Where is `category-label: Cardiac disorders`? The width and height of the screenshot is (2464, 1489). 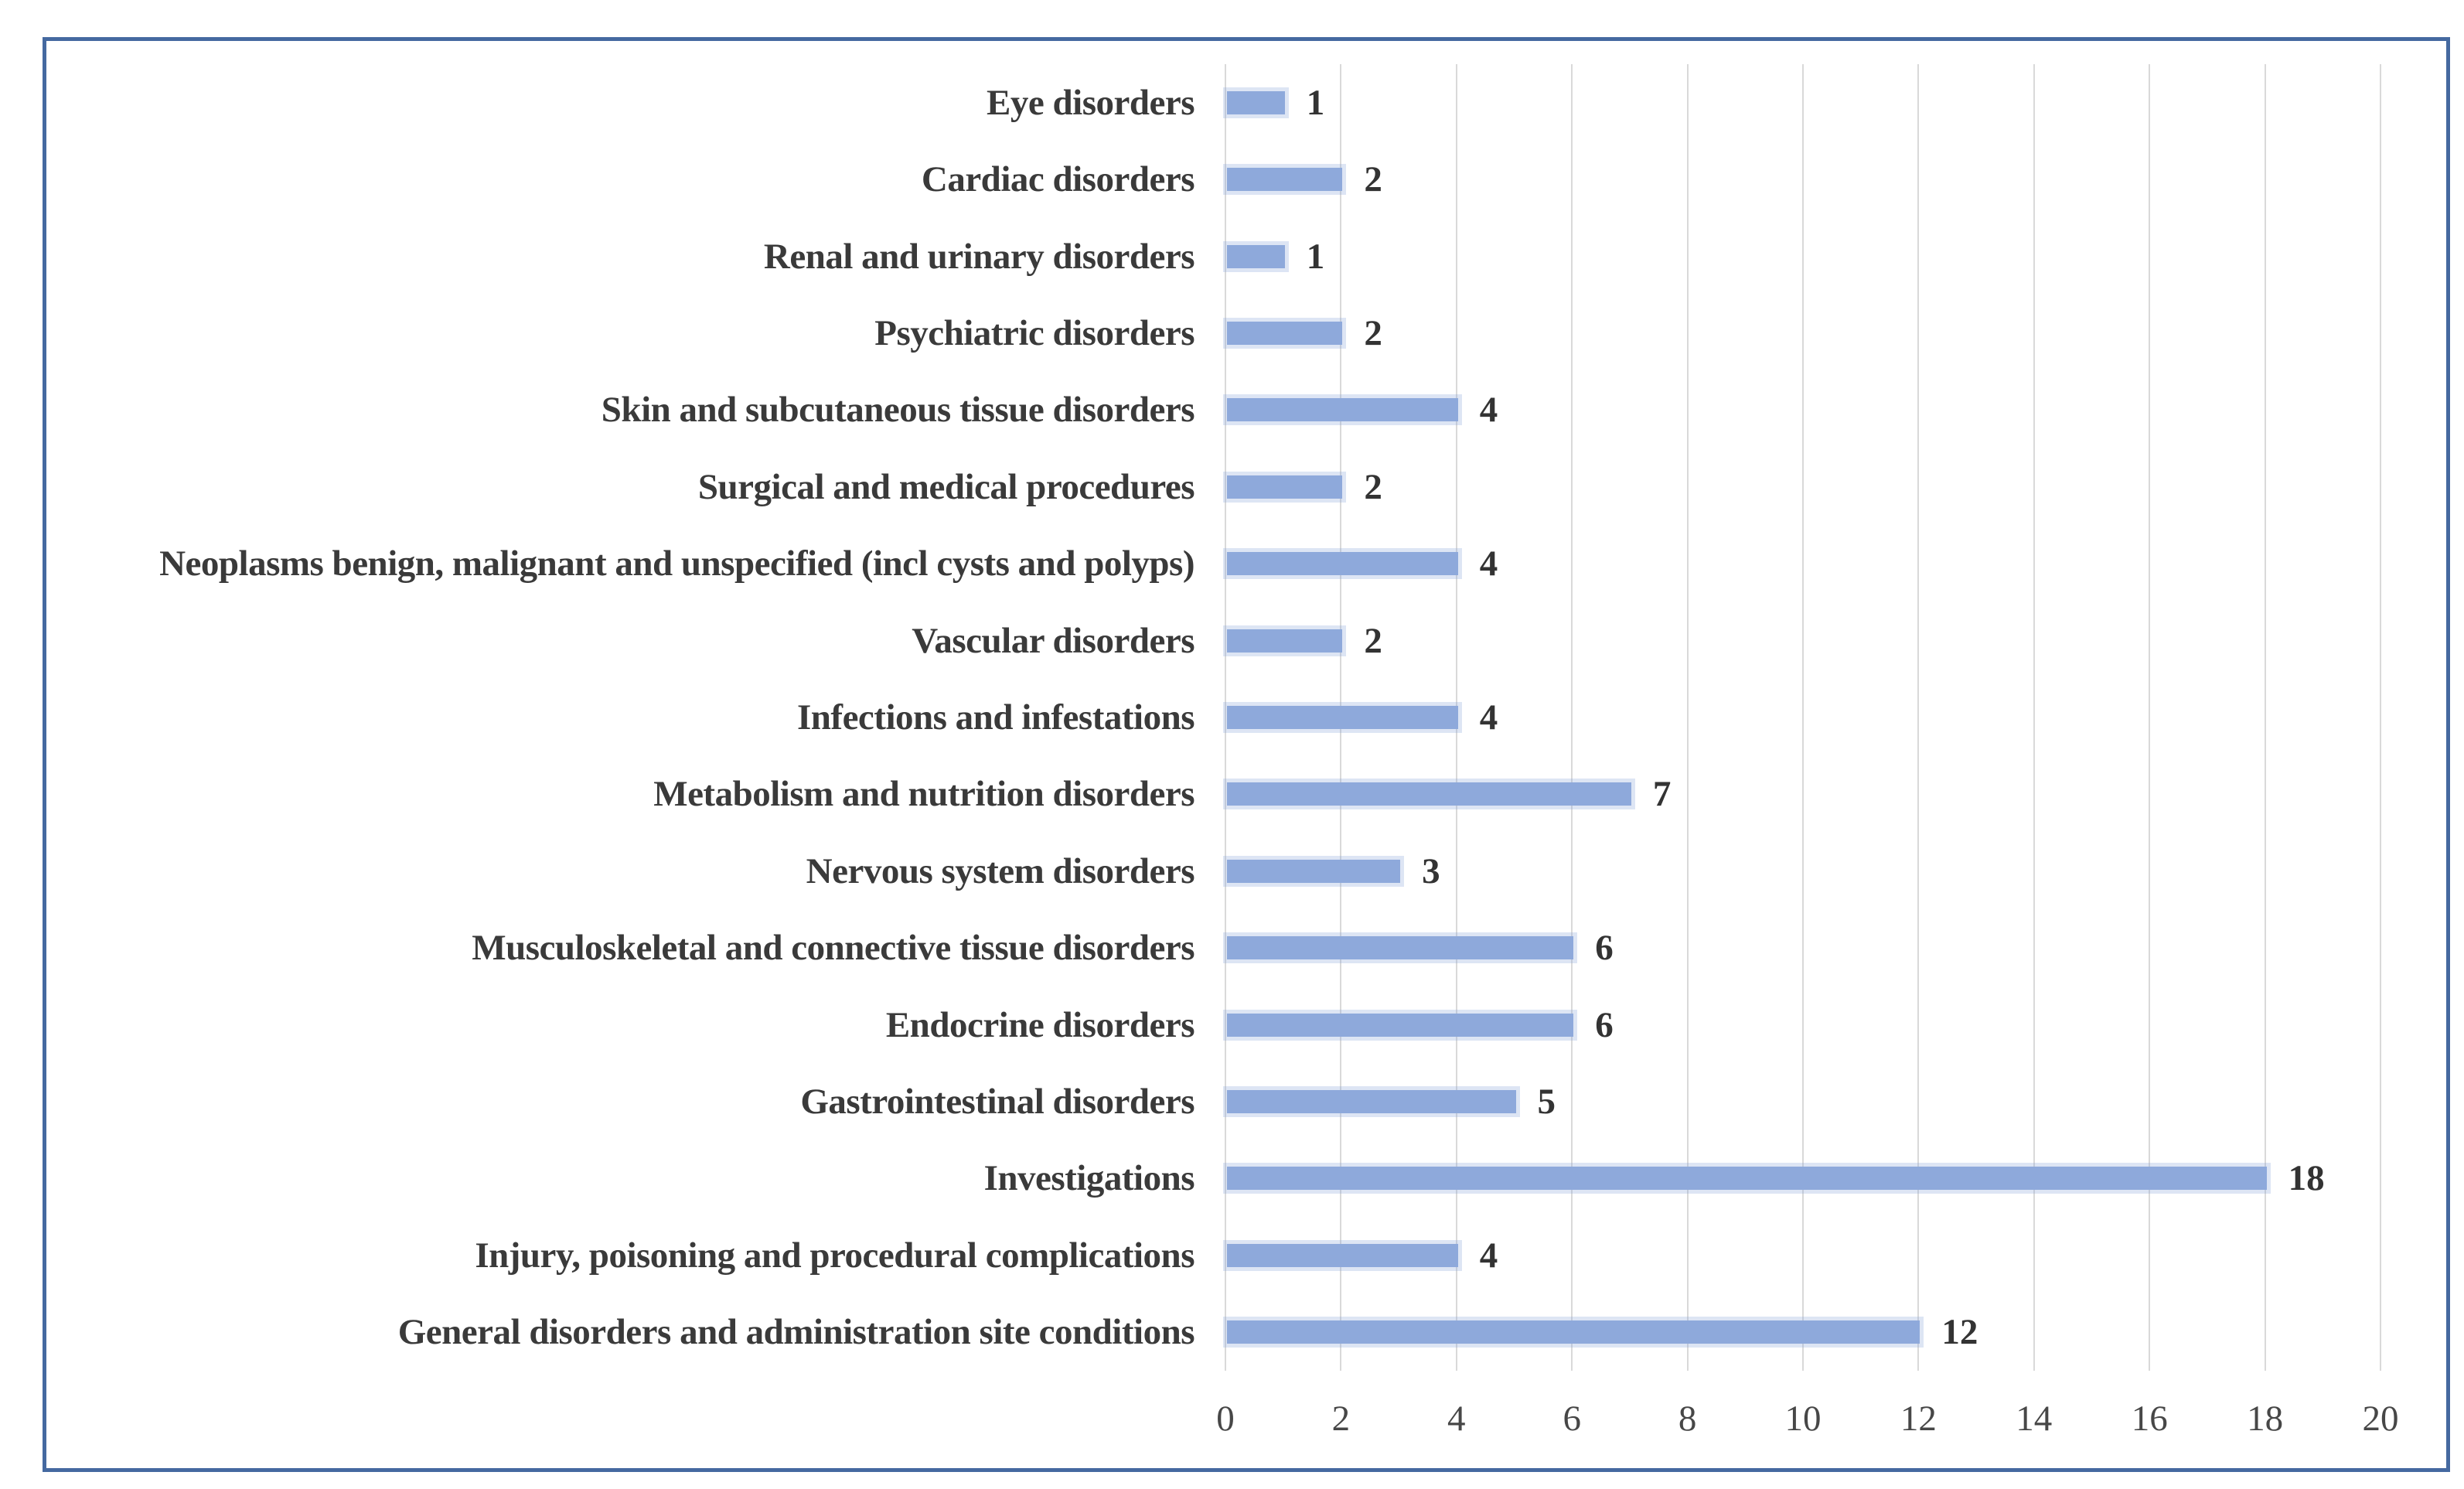
category-label: Cardiac disorders is located at coordinates (1058, 179).